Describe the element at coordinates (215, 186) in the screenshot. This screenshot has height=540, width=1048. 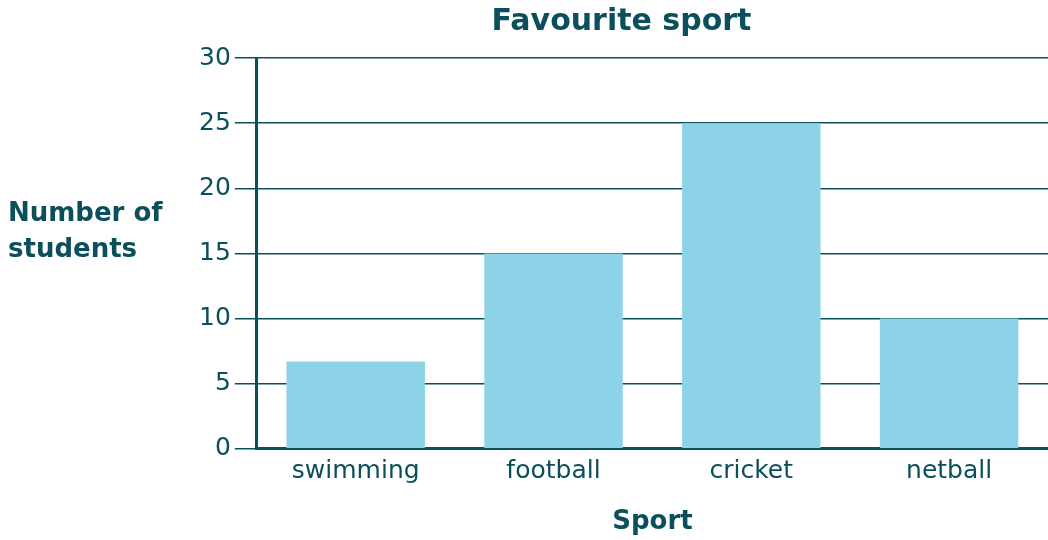
I see `y-tick-label: 20` at that location.